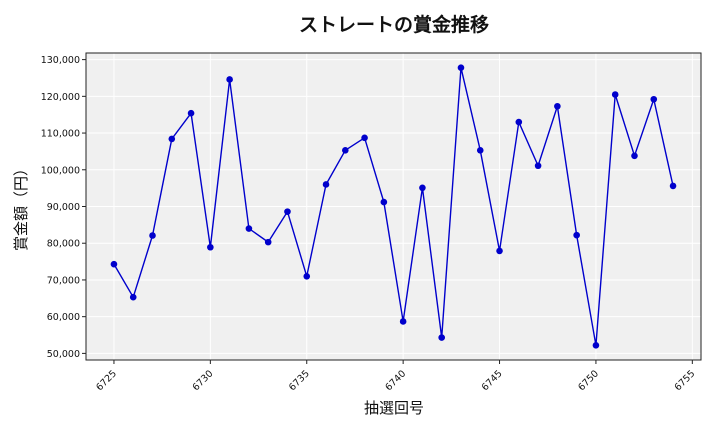 Image resolution: width=720 pixels, height=432 pixels. What do you see at coordinates (203, 380) in the screenshot?
I see `x-tick-label: 6730` at bounding box center [203, 380].